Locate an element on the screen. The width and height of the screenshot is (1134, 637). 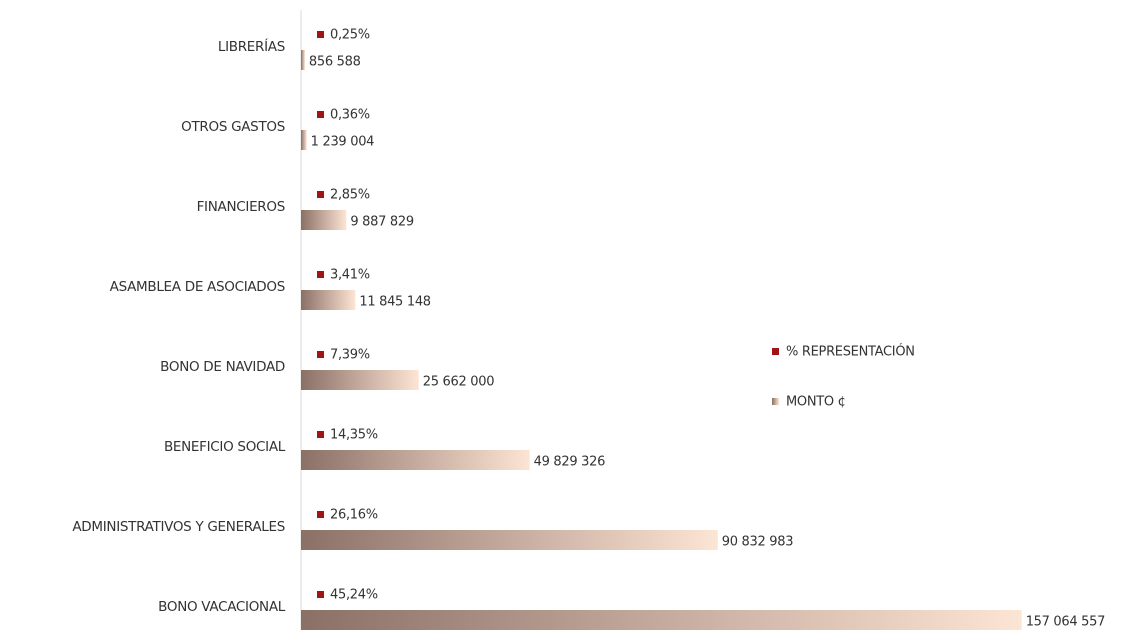
data-label: 157 064 557 is located at coordinates (1065, 622).